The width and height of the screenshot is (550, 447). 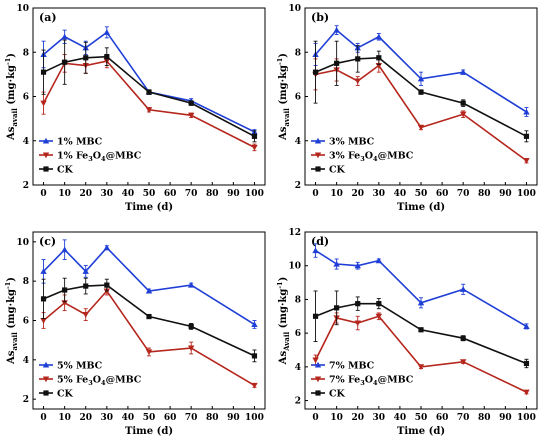 I want to click on panel-label: (c), so click(x=47, y=241).